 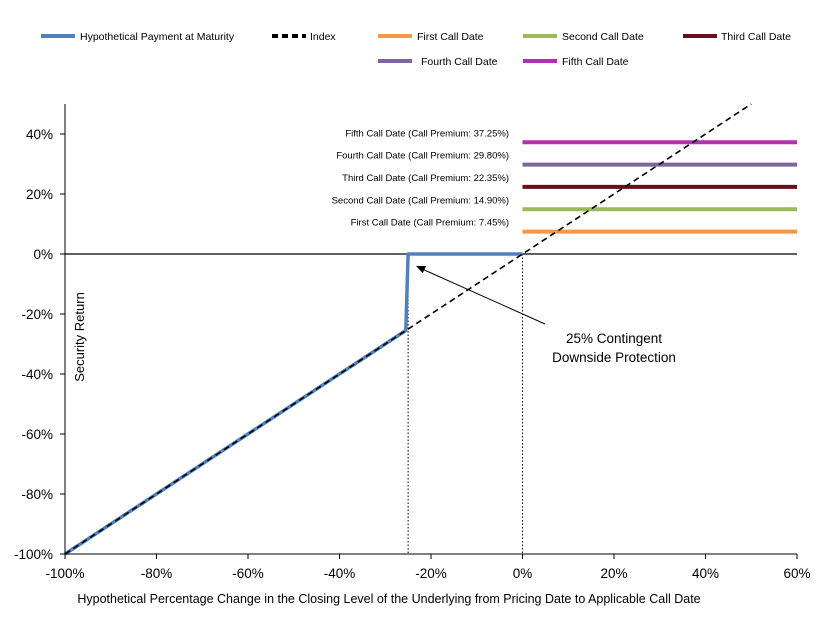 What do you see at coordinates (421, 270) in the screenshot?
I see `annotation-arrowhead` at bounding box center [421, 270].